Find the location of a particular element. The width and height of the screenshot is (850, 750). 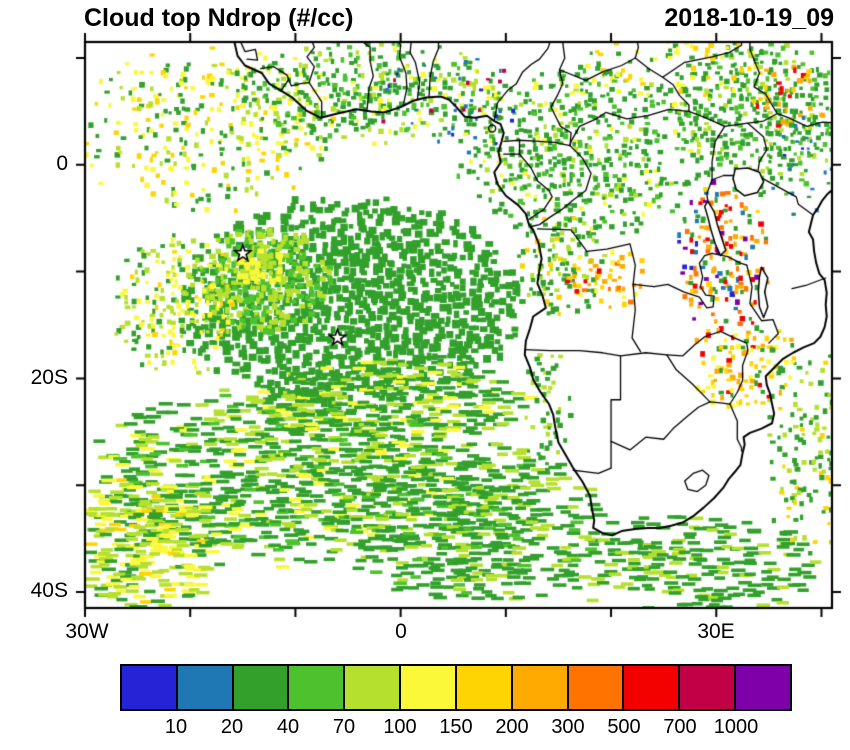

colorbar is located at coordinates (456, 687).